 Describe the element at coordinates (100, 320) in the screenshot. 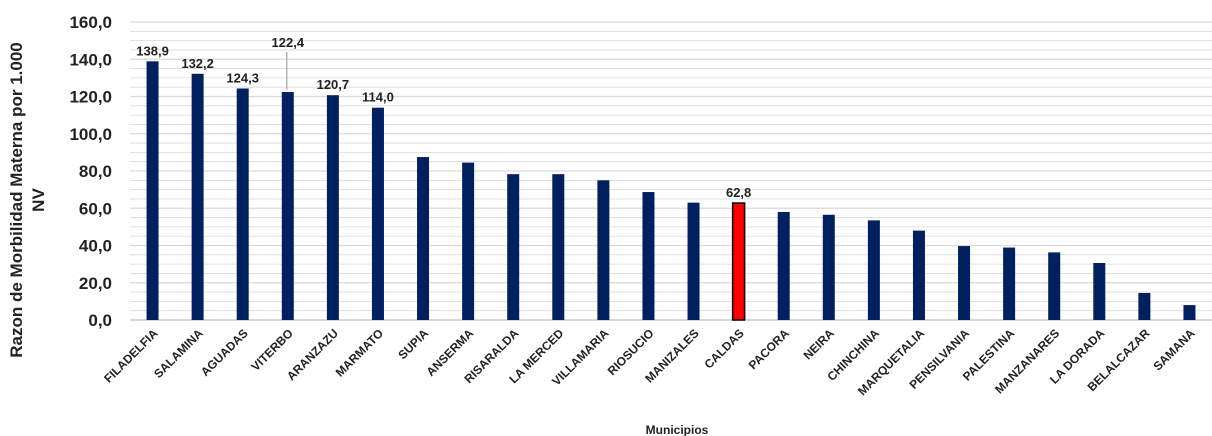

I see `y-tick-label: 0,0` at that location.